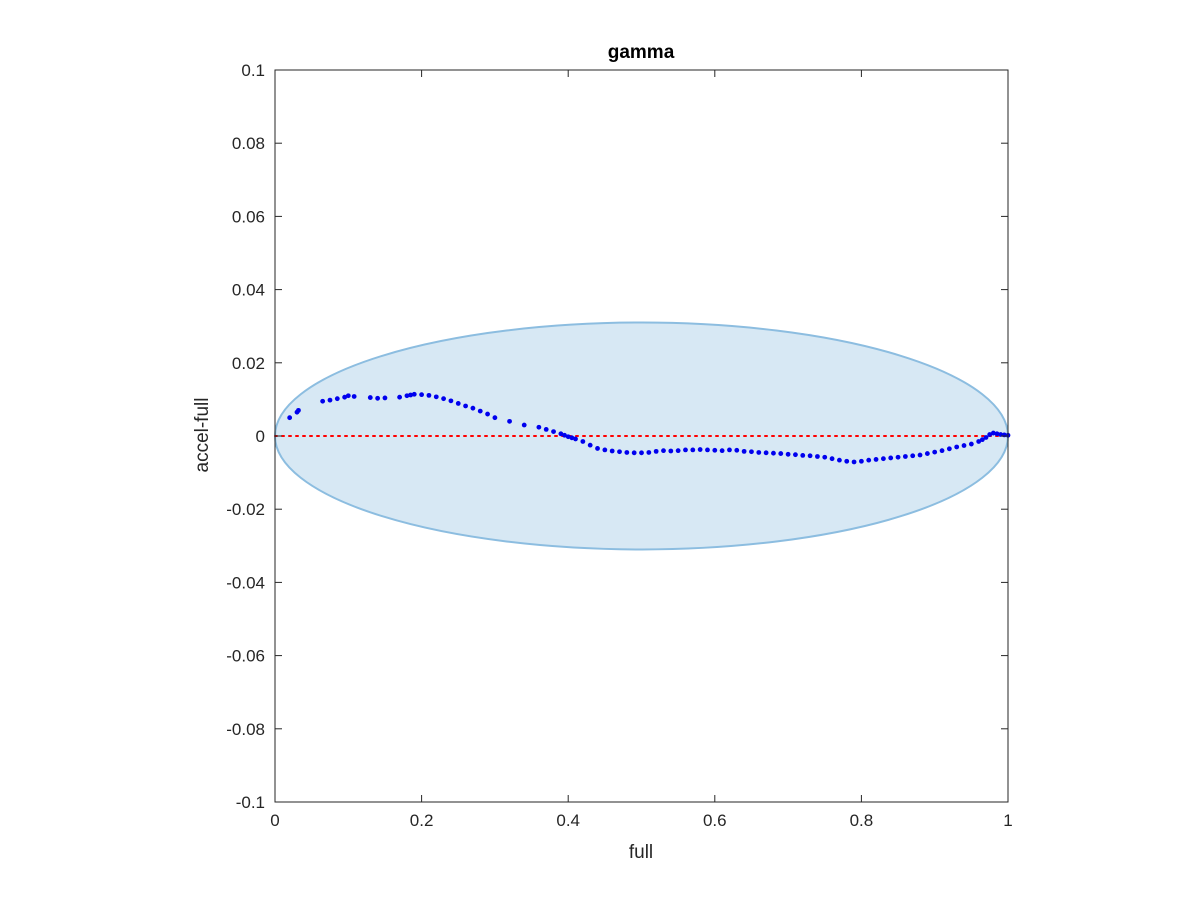 Image resolution: width=1200 pixels, height=900 pixels. What do you see at coordinates (649, 428) in the screenshot?
I see `data-series` at bounding box center [649, 428].